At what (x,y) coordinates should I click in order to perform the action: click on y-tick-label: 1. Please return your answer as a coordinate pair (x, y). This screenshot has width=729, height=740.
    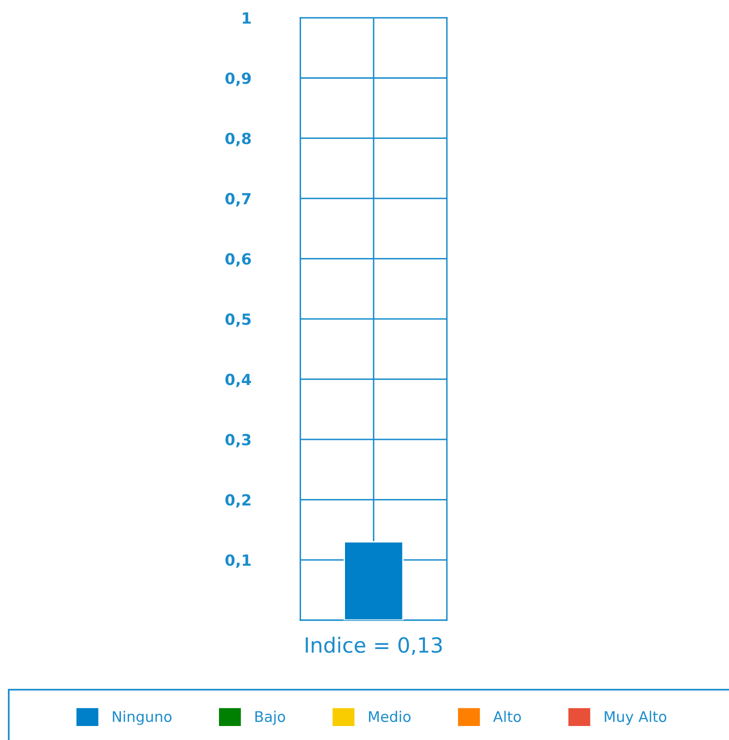
    Looking at the image, I should click on (246, 18).